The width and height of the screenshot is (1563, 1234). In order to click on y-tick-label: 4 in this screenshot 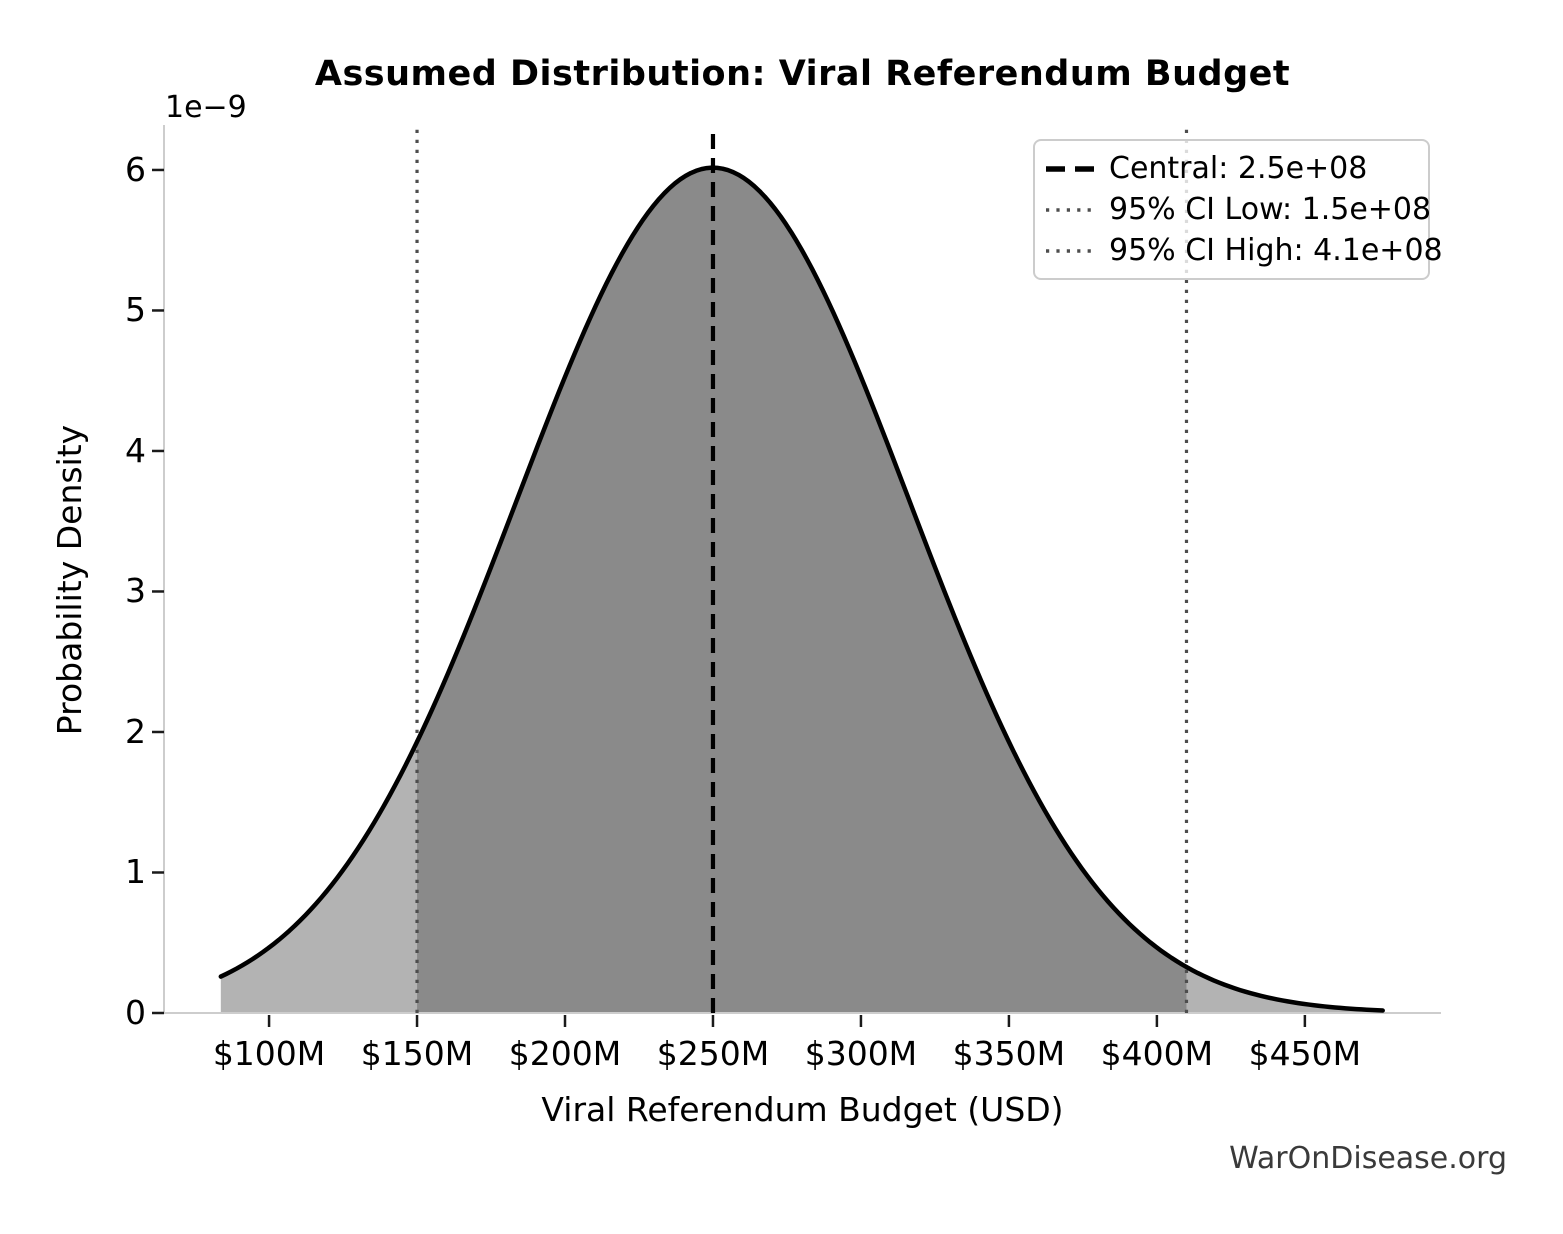, I will do `click(135, 450)`.